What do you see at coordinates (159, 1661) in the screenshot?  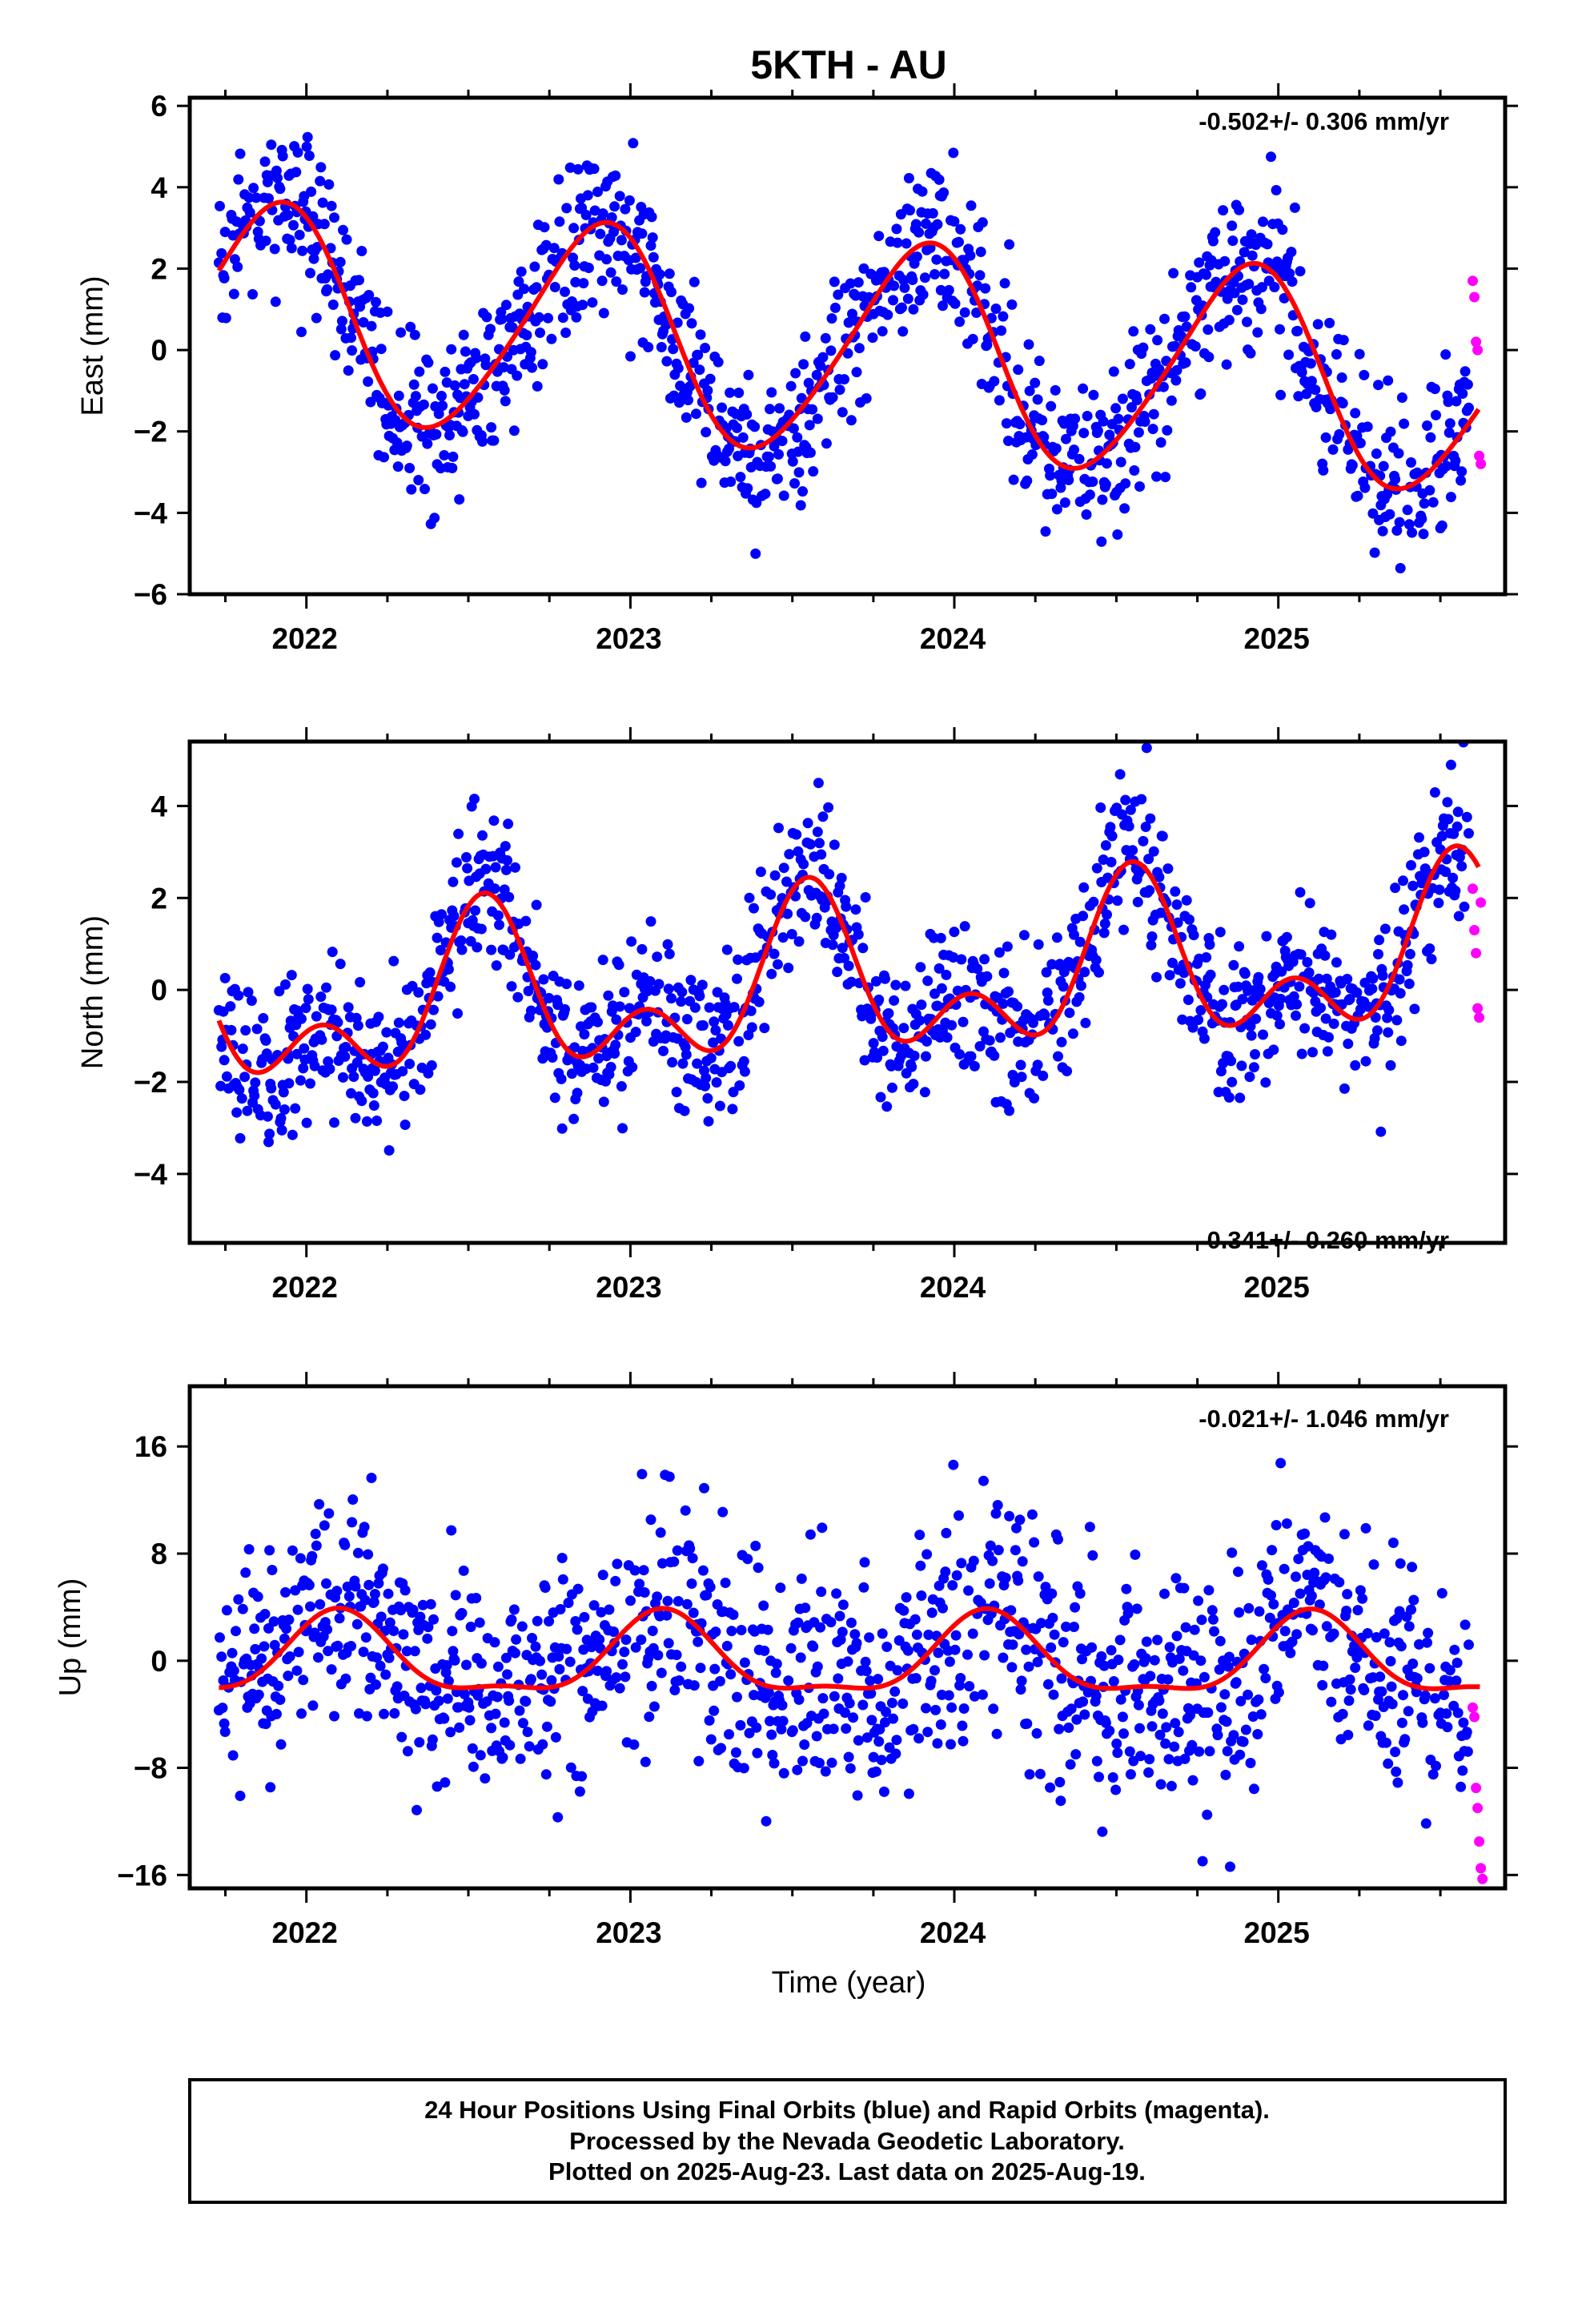 I see `y-tick-label: 0` at bounding box center [159, 1661].